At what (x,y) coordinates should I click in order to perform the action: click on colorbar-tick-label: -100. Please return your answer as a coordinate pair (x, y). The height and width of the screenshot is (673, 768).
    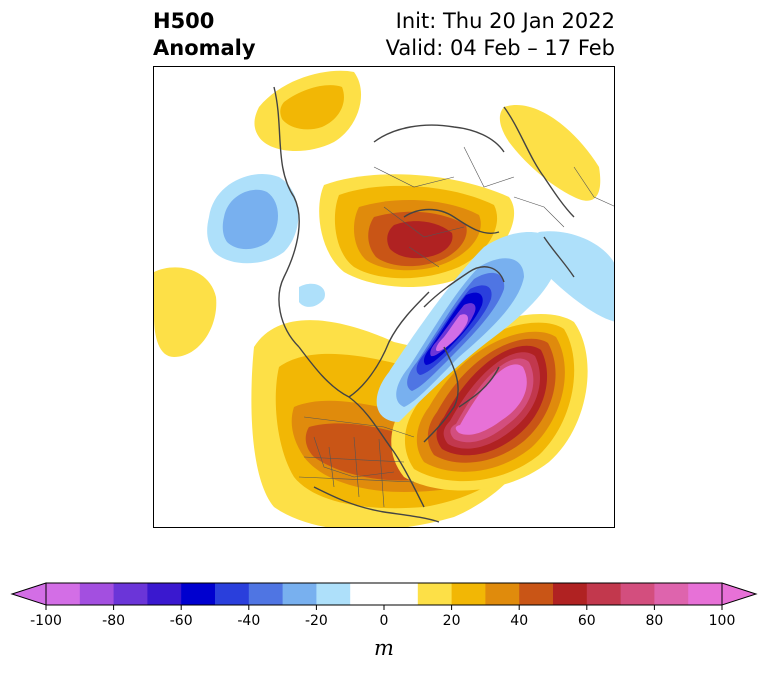
    Looking at the image, I should click on (46, 621).